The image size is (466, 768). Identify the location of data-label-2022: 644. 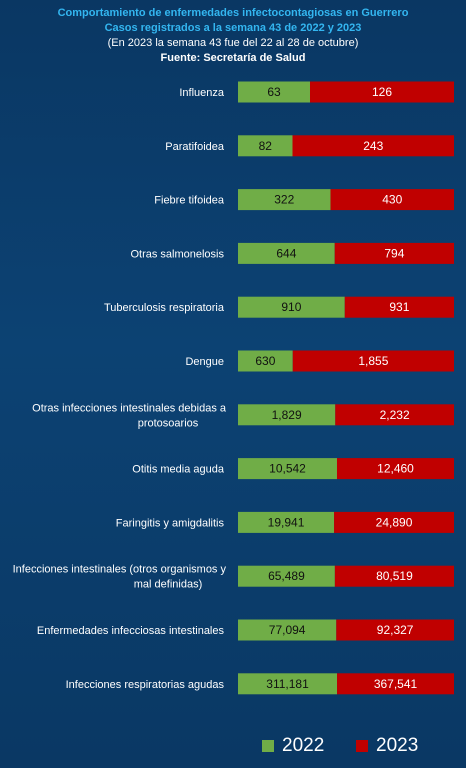
(286, 253).